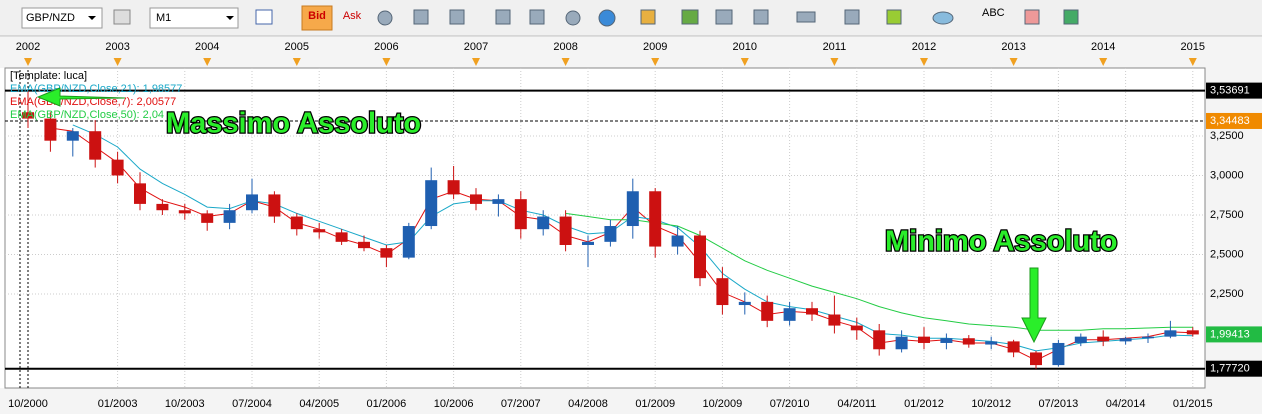 This screenshot has height=419, width=1262. What do you see at coordinates (1230, 334) in the screenshot?
I see `price-tag-label: 1,99413` at bounding box center [1230, 334].